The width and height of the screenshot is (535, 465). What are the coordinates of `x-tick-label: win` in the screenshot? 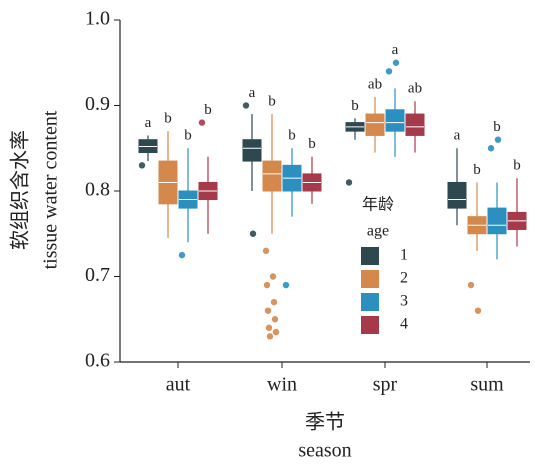 It's located at (282, 385).